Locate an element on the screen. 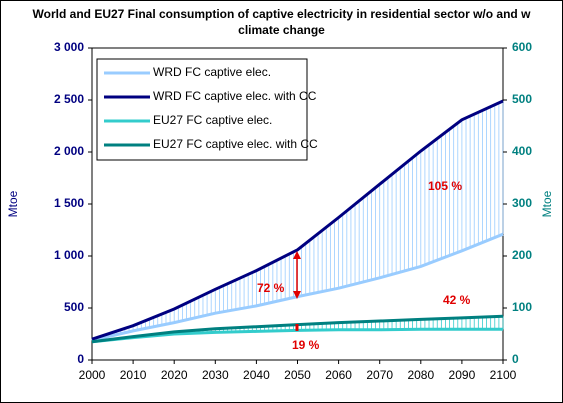  y-tick-label: 2 500 is located at coordinates (69, 99).